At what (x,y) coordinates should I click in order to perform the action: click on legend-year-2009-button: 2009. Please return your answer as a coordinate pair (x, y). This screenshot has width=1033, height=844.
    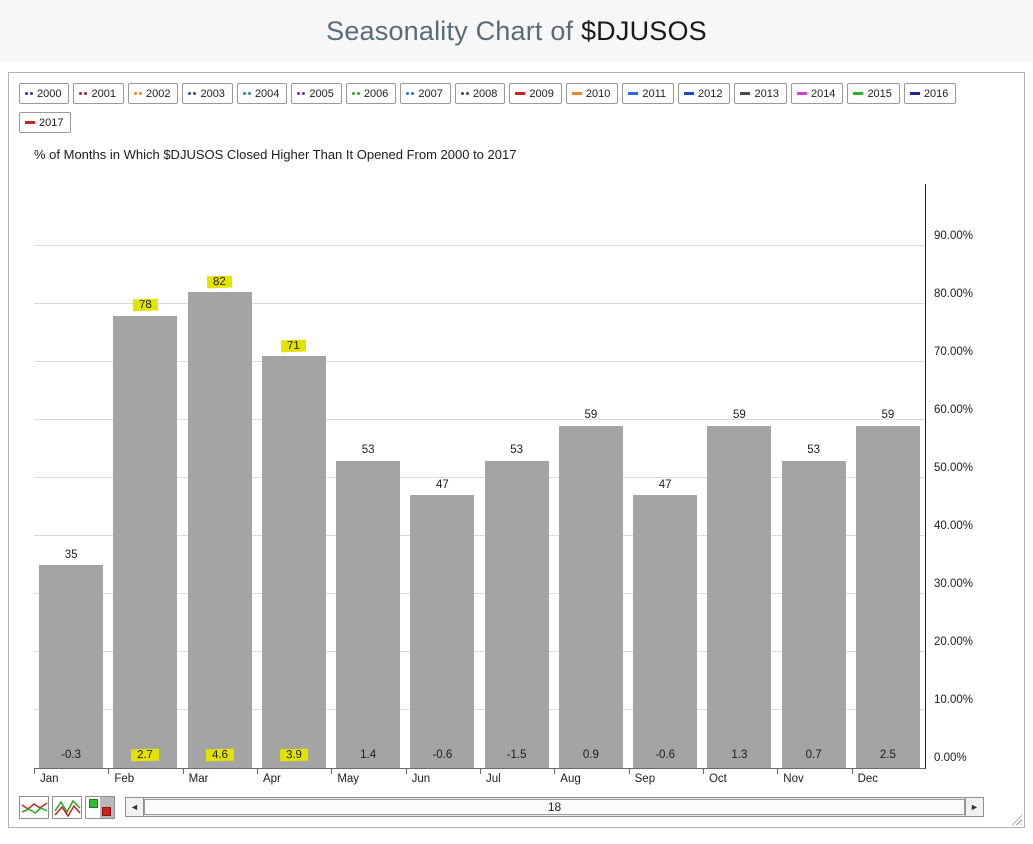
    Looking at the image, I should click on (535, 93).